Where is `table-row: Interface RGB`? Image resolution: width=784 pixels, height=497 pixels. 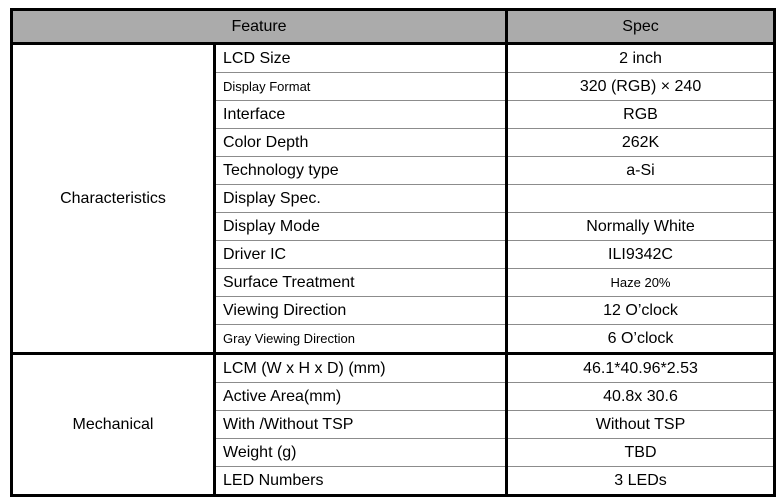 table-row: Interface RGB is located at coordinates (393, 114).